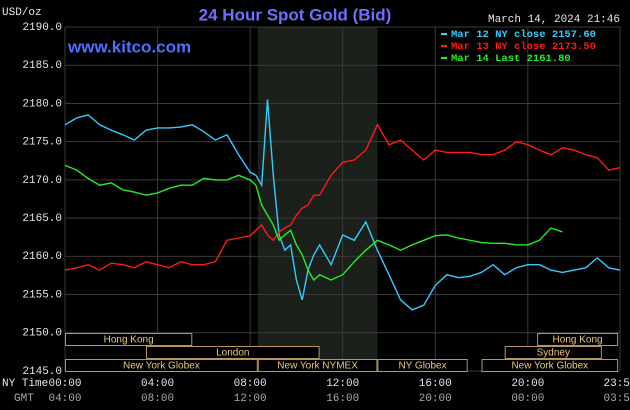  What do you see at coordinates (616, 384) in the screenshot?
I see `x-tick-label: 23:59` at bounding box center [616, 384].